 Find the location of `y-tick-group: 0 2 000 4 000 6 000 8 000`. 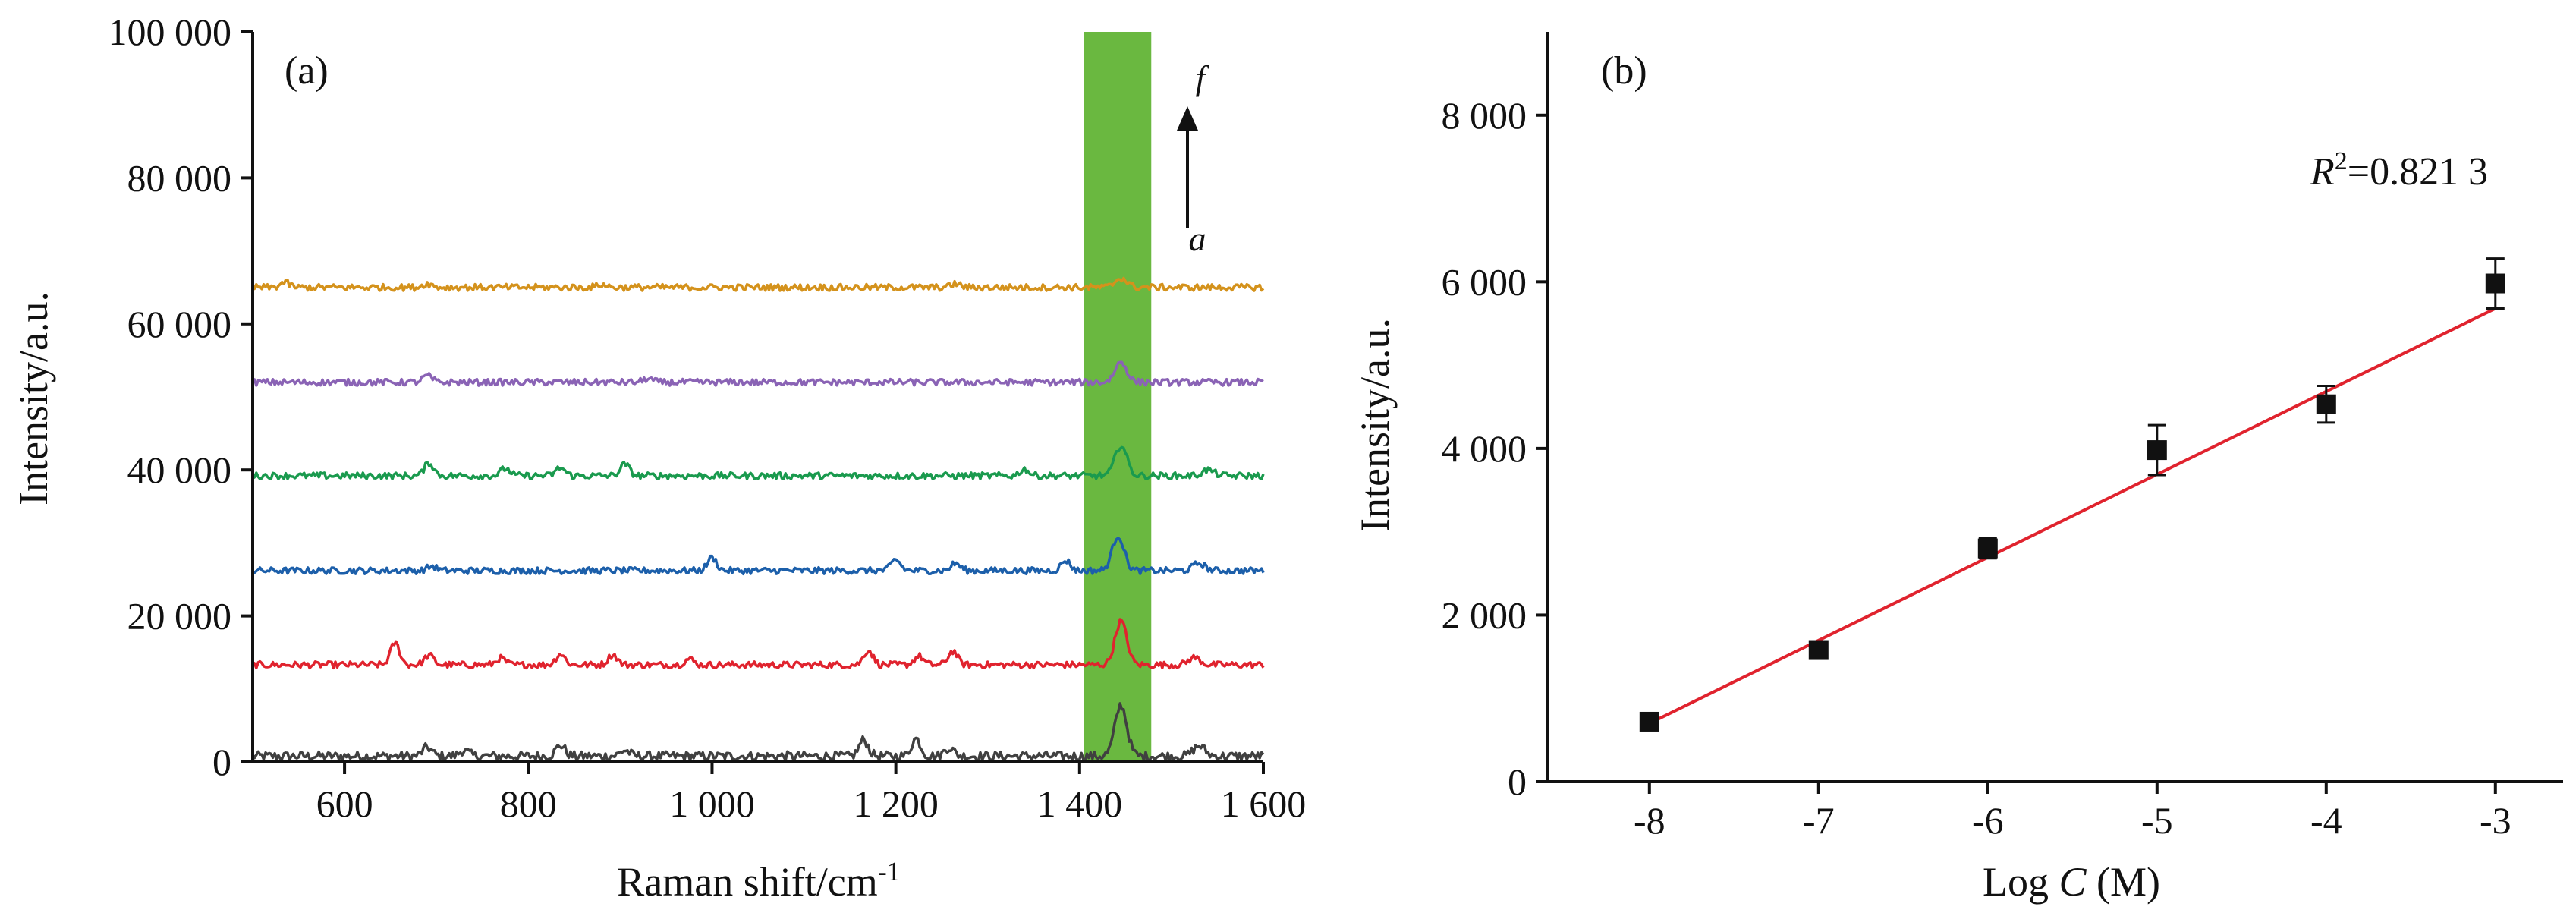

y-tick-group: 0 2 000 4 000 6 000 8 000 is located at coordinates (1495, 449).